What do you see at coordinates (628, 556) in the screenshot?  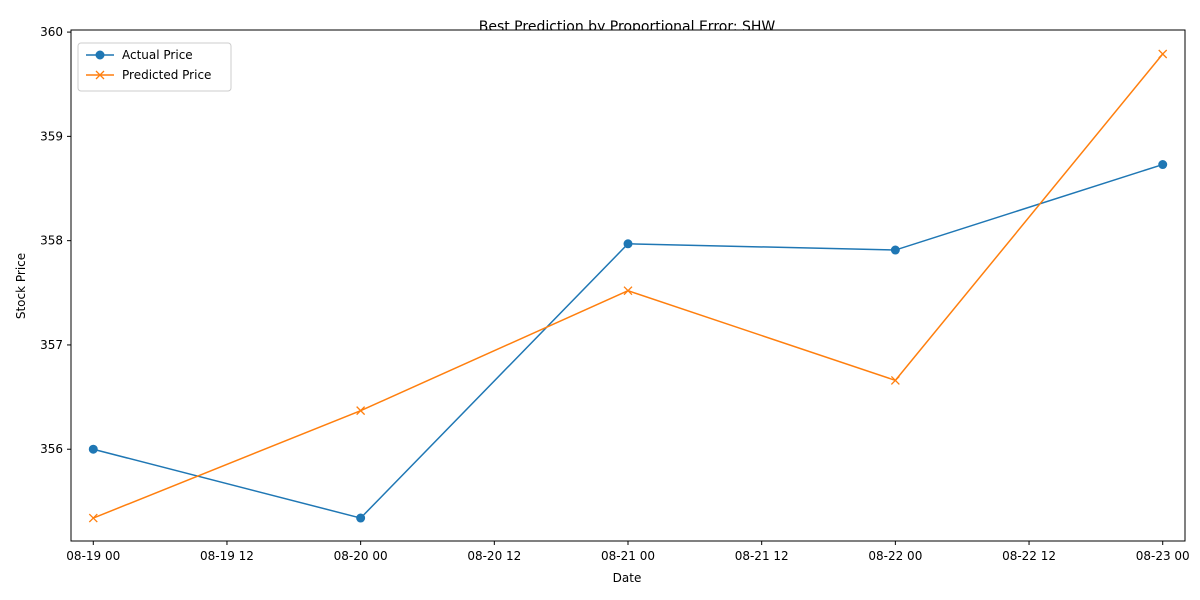 I see `x-tick-label: 08-21 00` at bounding box center [628, 556].